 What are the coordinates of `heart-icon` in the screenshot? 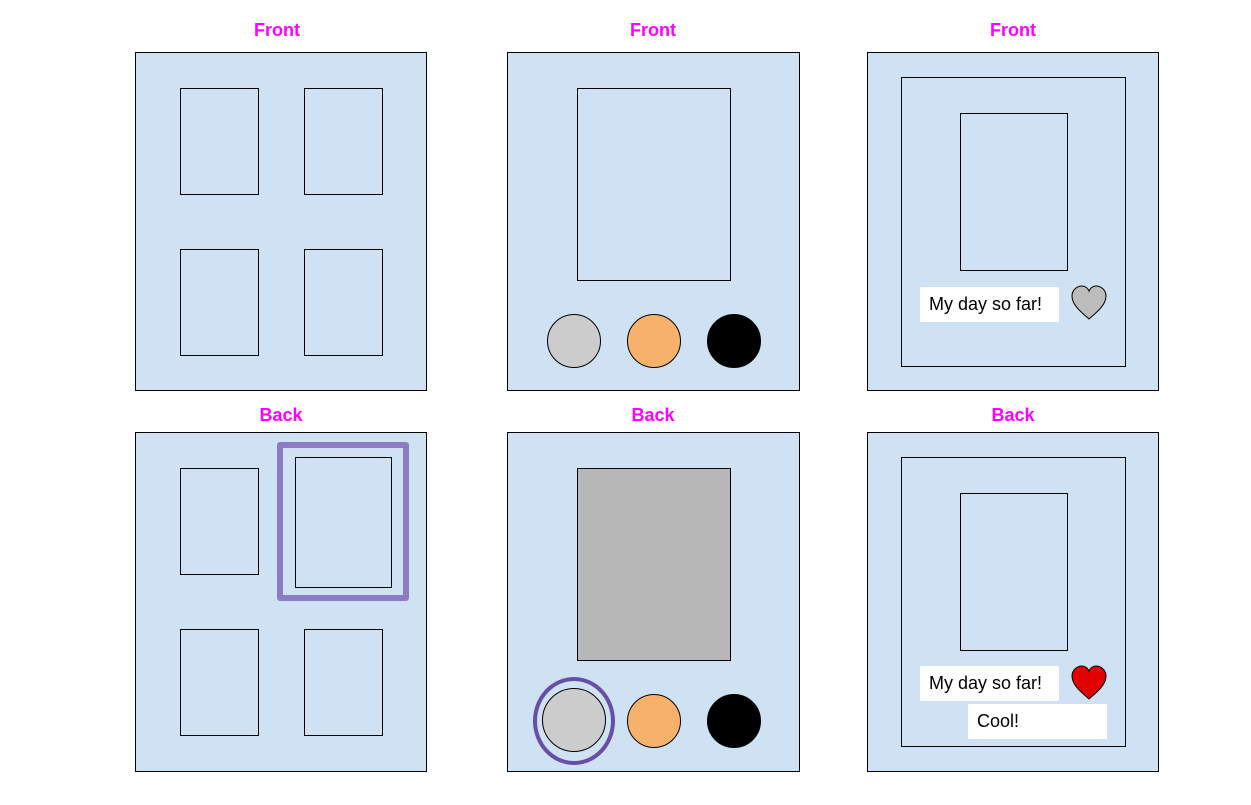 It's located at (1089, 303).